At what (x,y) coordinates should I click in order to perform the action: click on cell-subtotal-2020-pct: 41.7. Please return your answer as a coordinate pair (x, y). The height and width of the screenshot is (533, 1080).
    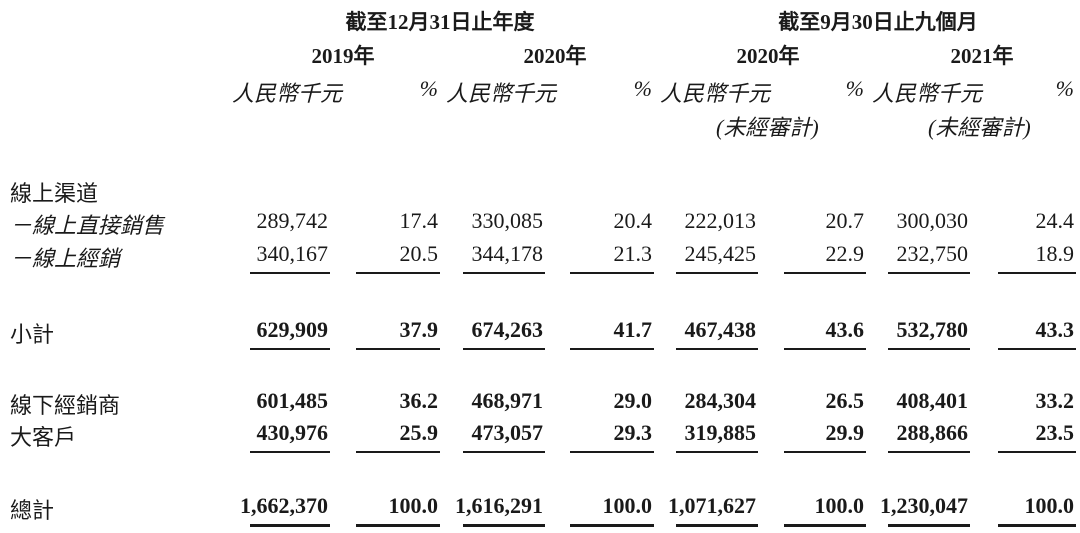
    Looking at the image, I should click on (633, 329).